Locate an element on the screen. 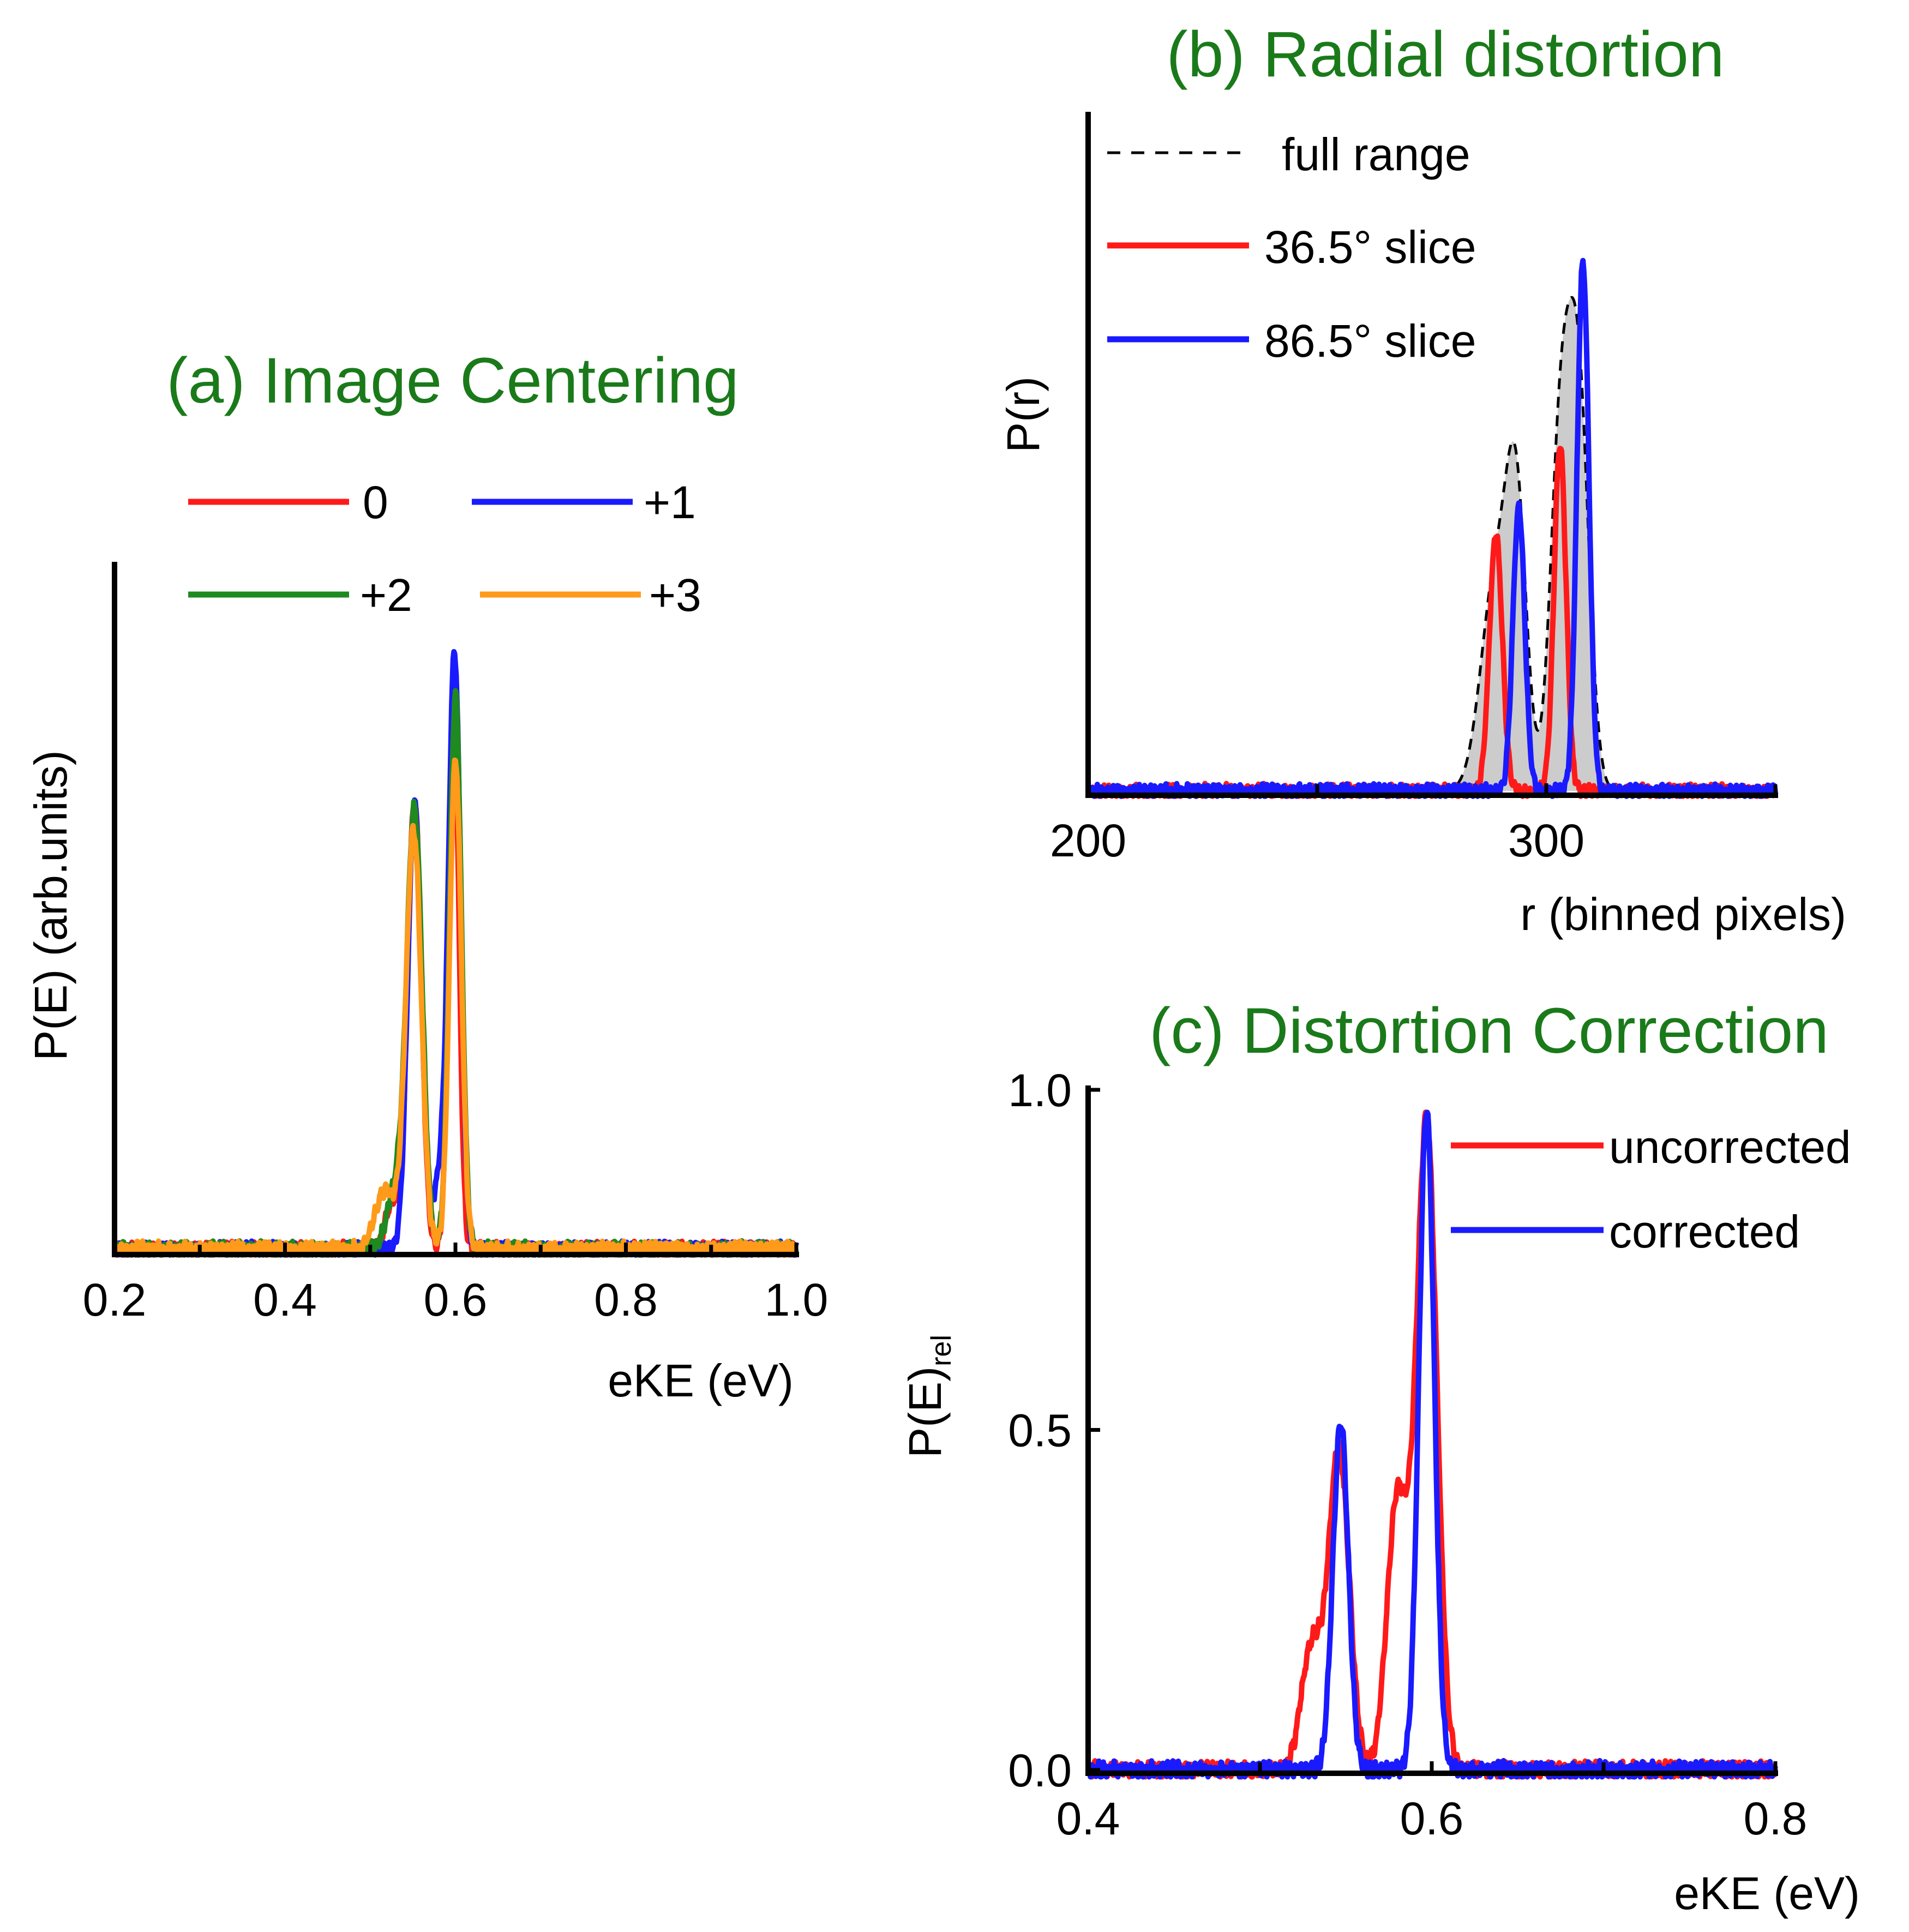  panel-b-x-ticks: 200 300 is located at coordinates (1414, 824).